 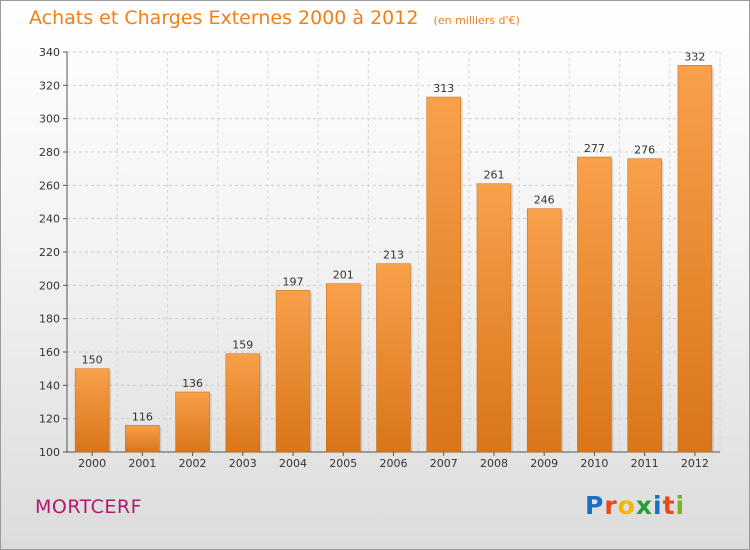 I want to click on y-tick-label: 320, so click(x=49, y=85).